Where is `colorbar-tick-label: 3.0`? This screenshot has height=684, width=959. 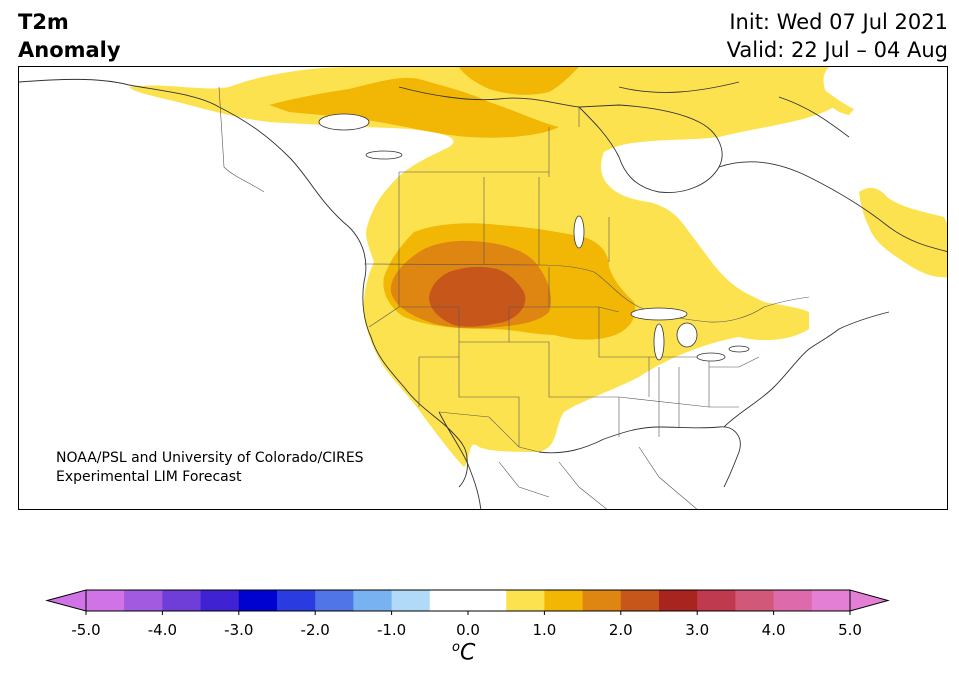
colorbar-tick-label: 3.0 is located at coordinates (697, 630).